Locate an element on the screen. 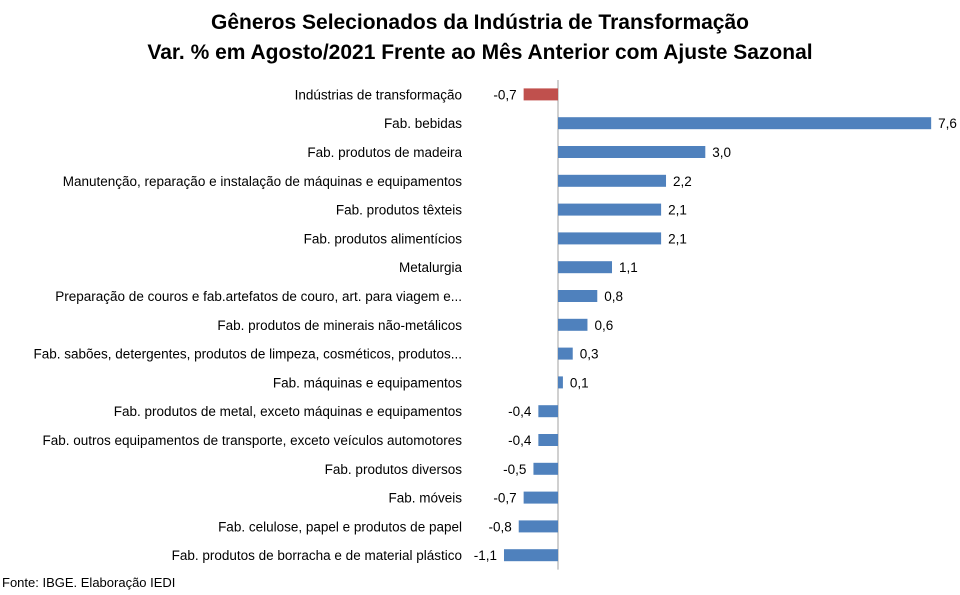 The image size is (960, 595). data-label: 0,6 is located at coordinates (603, 325).